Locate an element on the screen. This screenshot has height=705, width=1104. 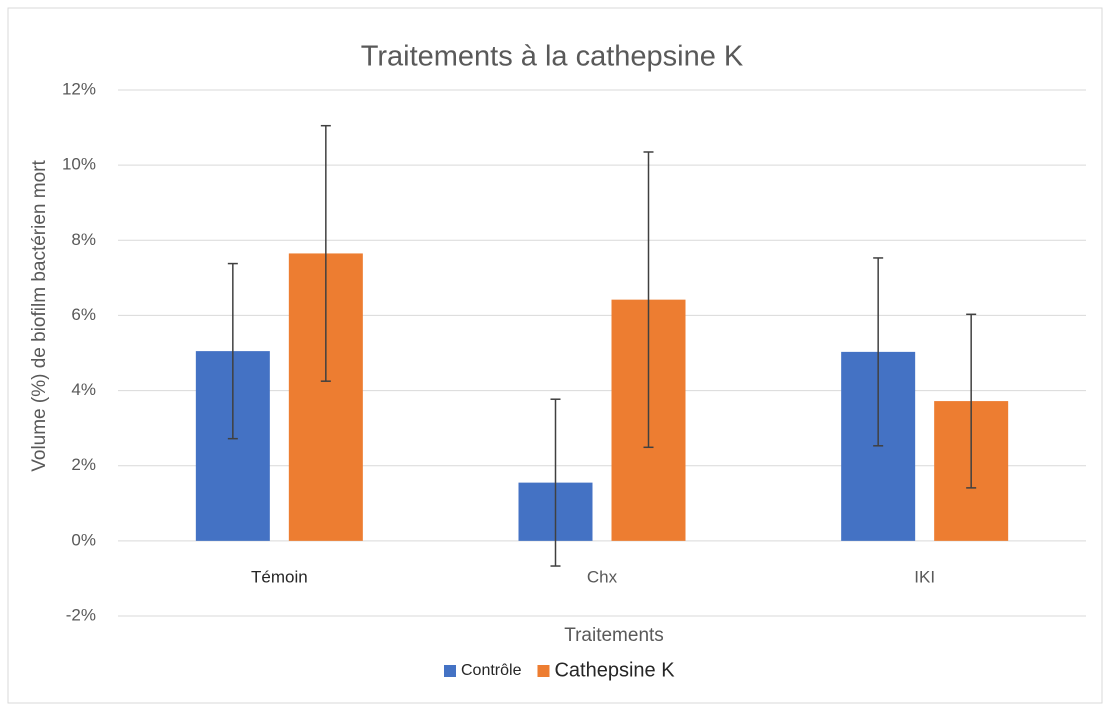
y-tick-label: -2% is located at coordinates (81, 614).